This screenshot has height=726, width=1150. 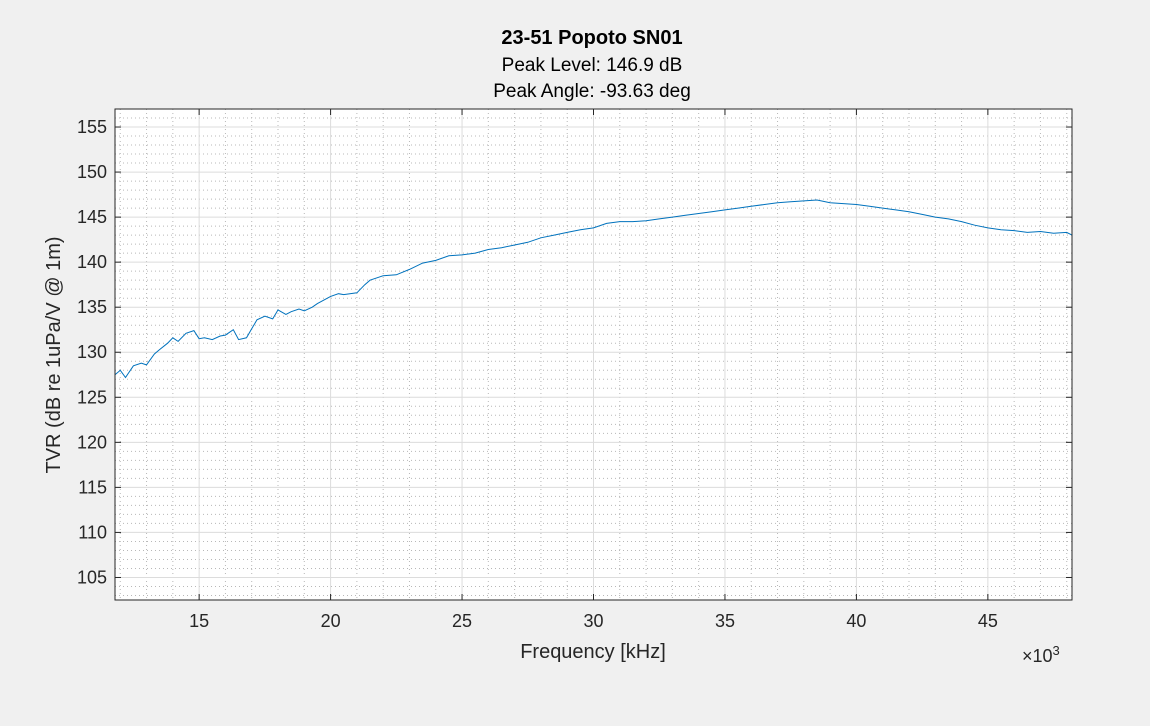 What do you see at coordinates (92, 442) in the screenshot?
I see `y-tick-label: 120` at bounding box center [92, 442].